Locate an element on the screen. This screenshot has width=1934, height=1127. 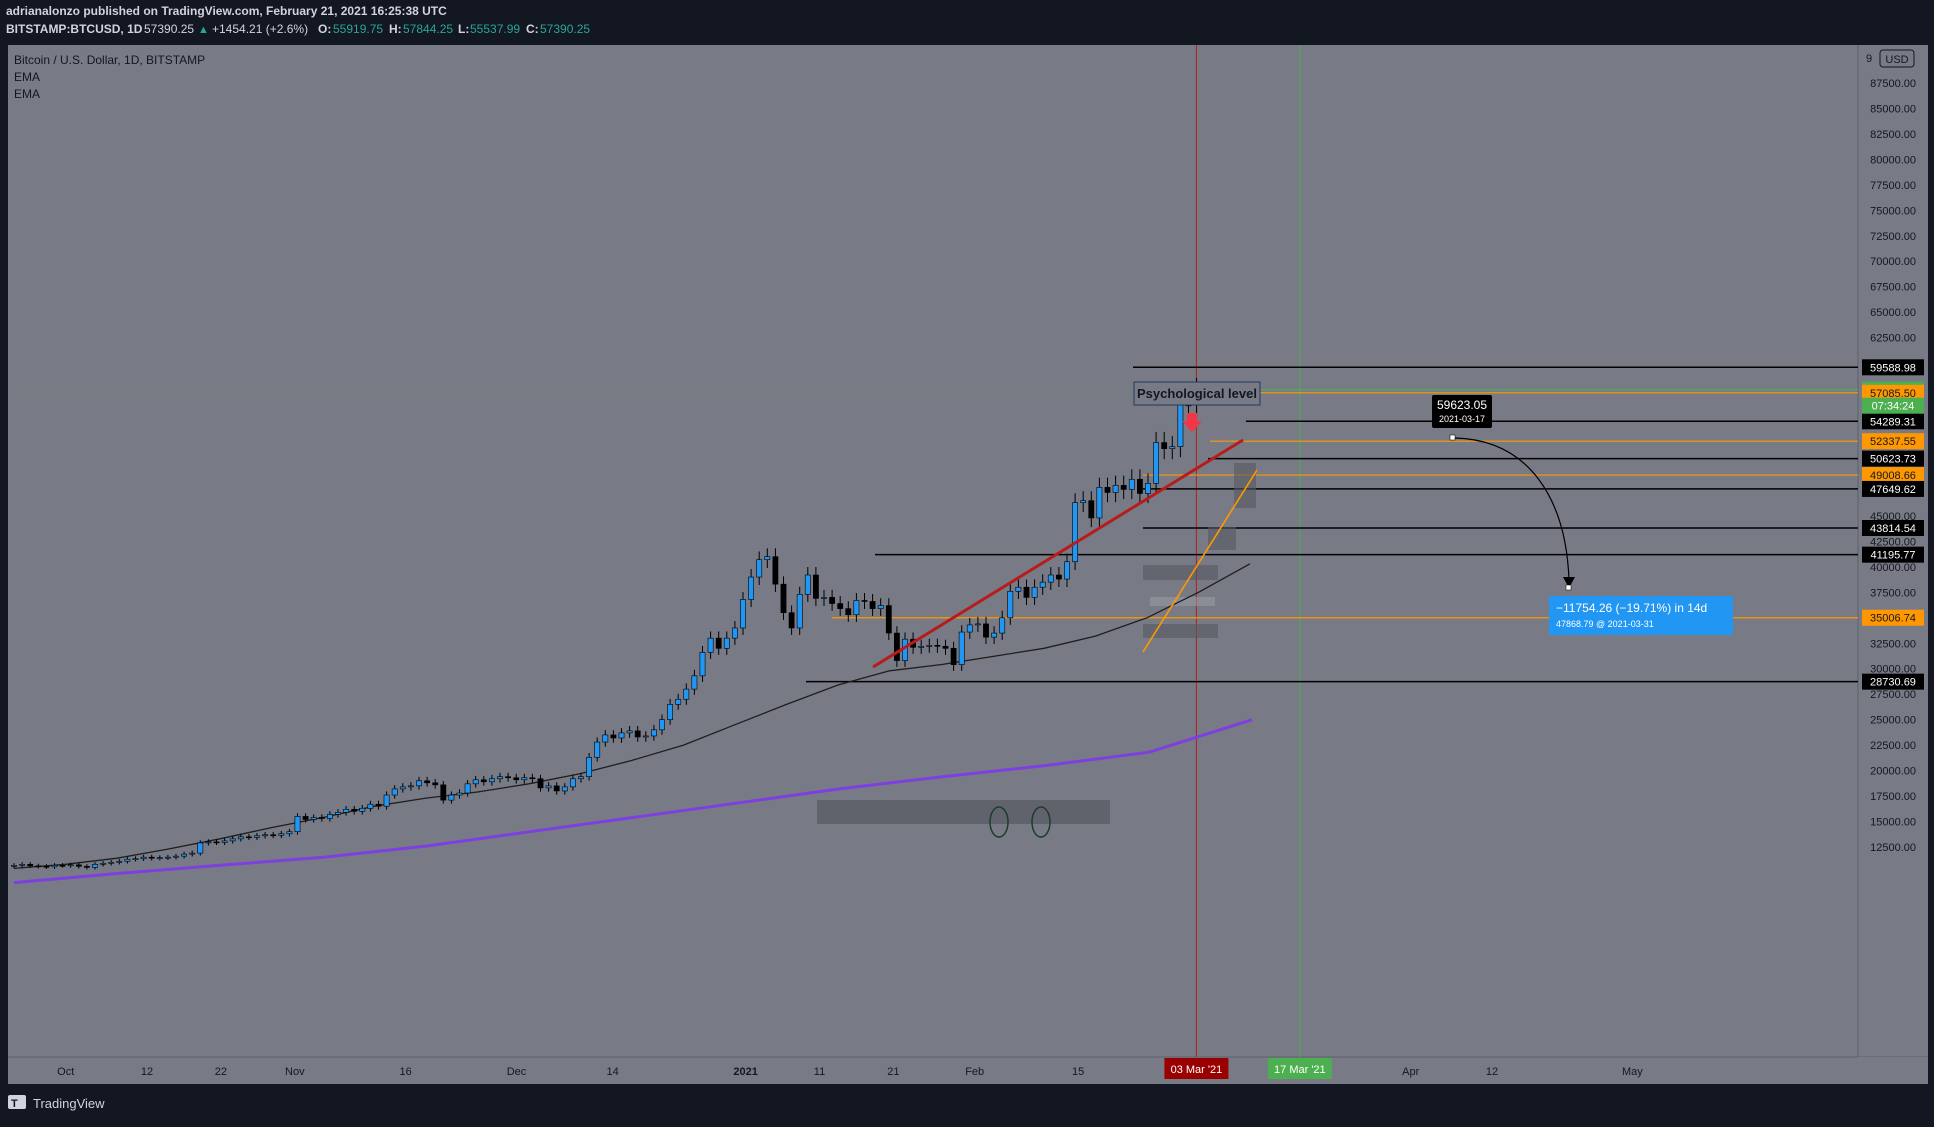
price-tag: 47649.62 is located at coordinates (1893, 488).